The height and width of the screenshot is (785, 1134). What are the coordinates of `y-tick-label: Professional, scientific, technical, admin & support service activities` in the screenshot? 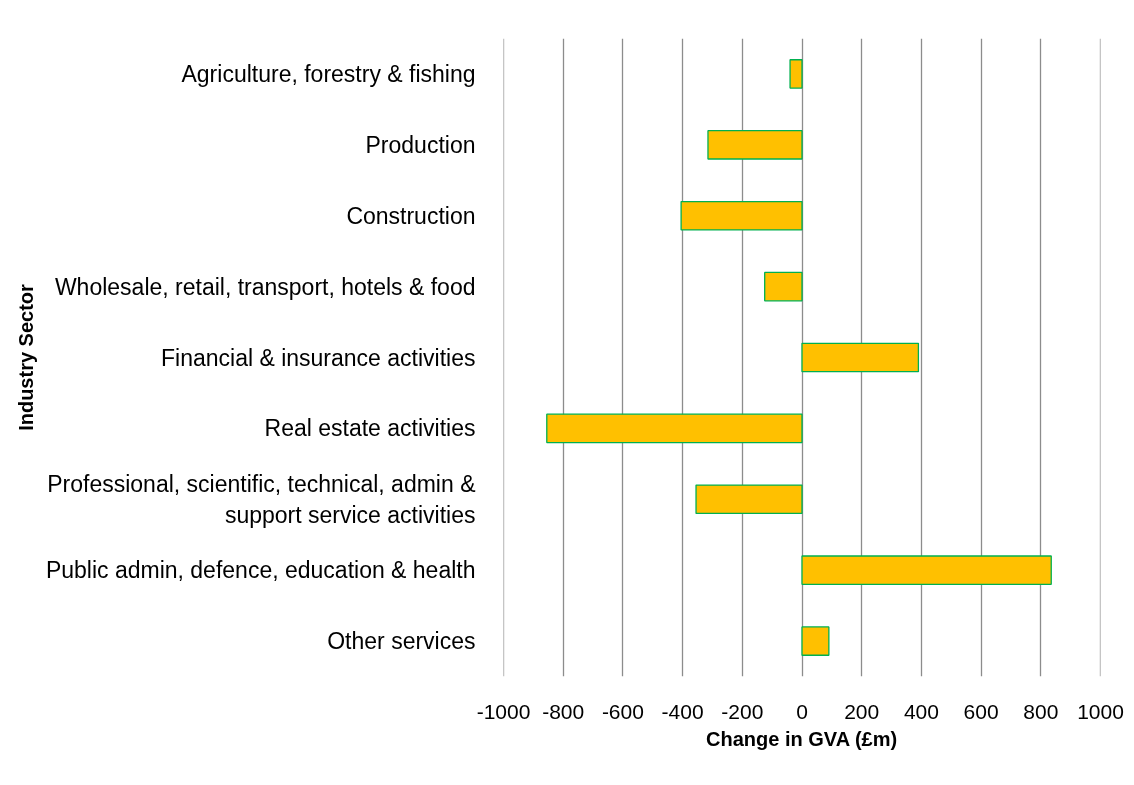 It's located at (261, 499).